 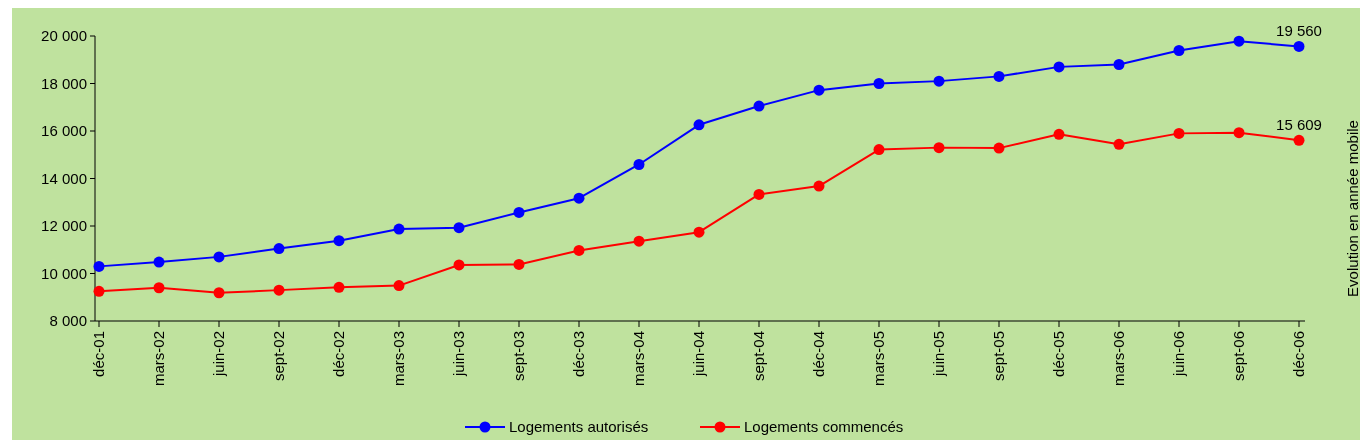 I want to click on x-tick-label: sept-06, so click(x=1239, y=356).